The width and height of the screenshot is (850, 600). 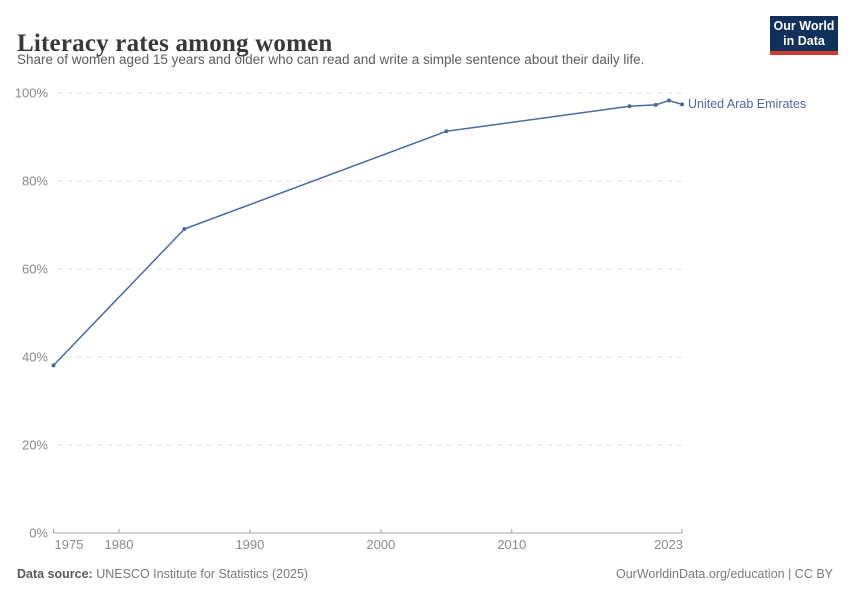 What do you see at coordinates (668, 544) in the screenshot?
I see `x-tick-label: 2023` at bounding box center [668, 544].